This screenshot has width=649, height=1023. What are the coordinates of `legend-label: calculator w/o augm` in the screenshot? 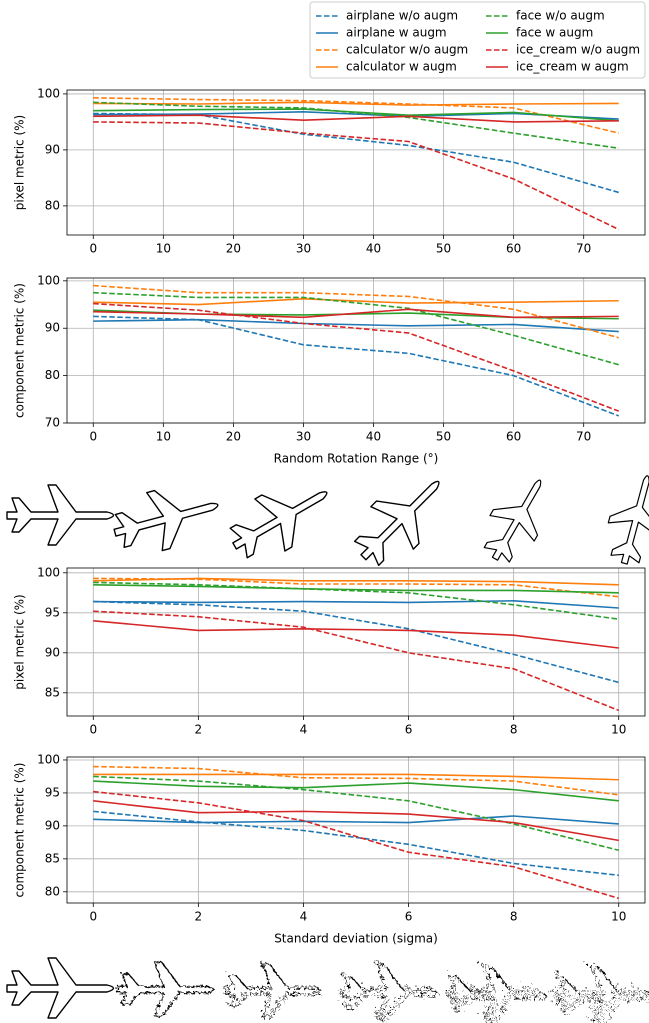 It's located at (407, 50).